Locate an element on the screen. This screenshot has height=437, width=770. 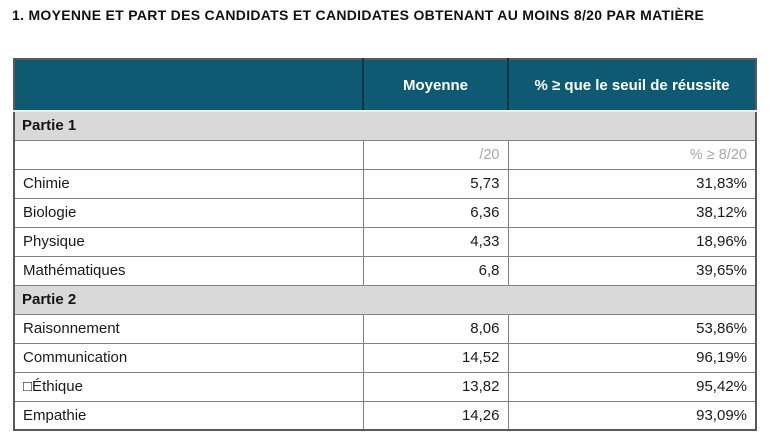
seuil-cell: 95,42% is located at coordinates (632, 386).